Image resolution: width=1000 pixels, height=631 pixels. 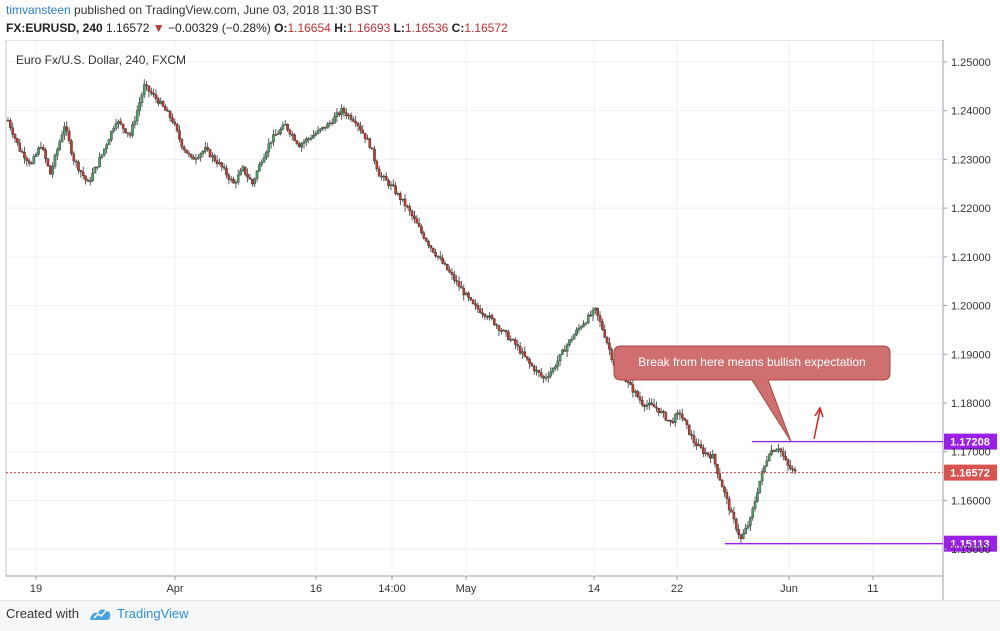 I want to click on y-tick-label: 1.24000, so click(x=971, y=112).